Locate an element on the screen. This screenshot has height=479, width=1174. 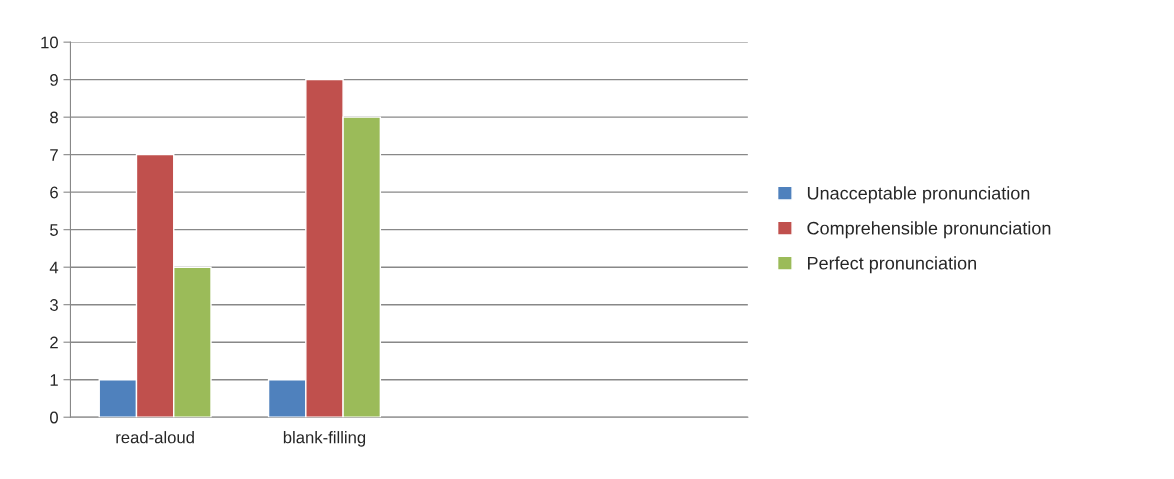
y-tick-label: 4 is located at coordinates (54, 267).